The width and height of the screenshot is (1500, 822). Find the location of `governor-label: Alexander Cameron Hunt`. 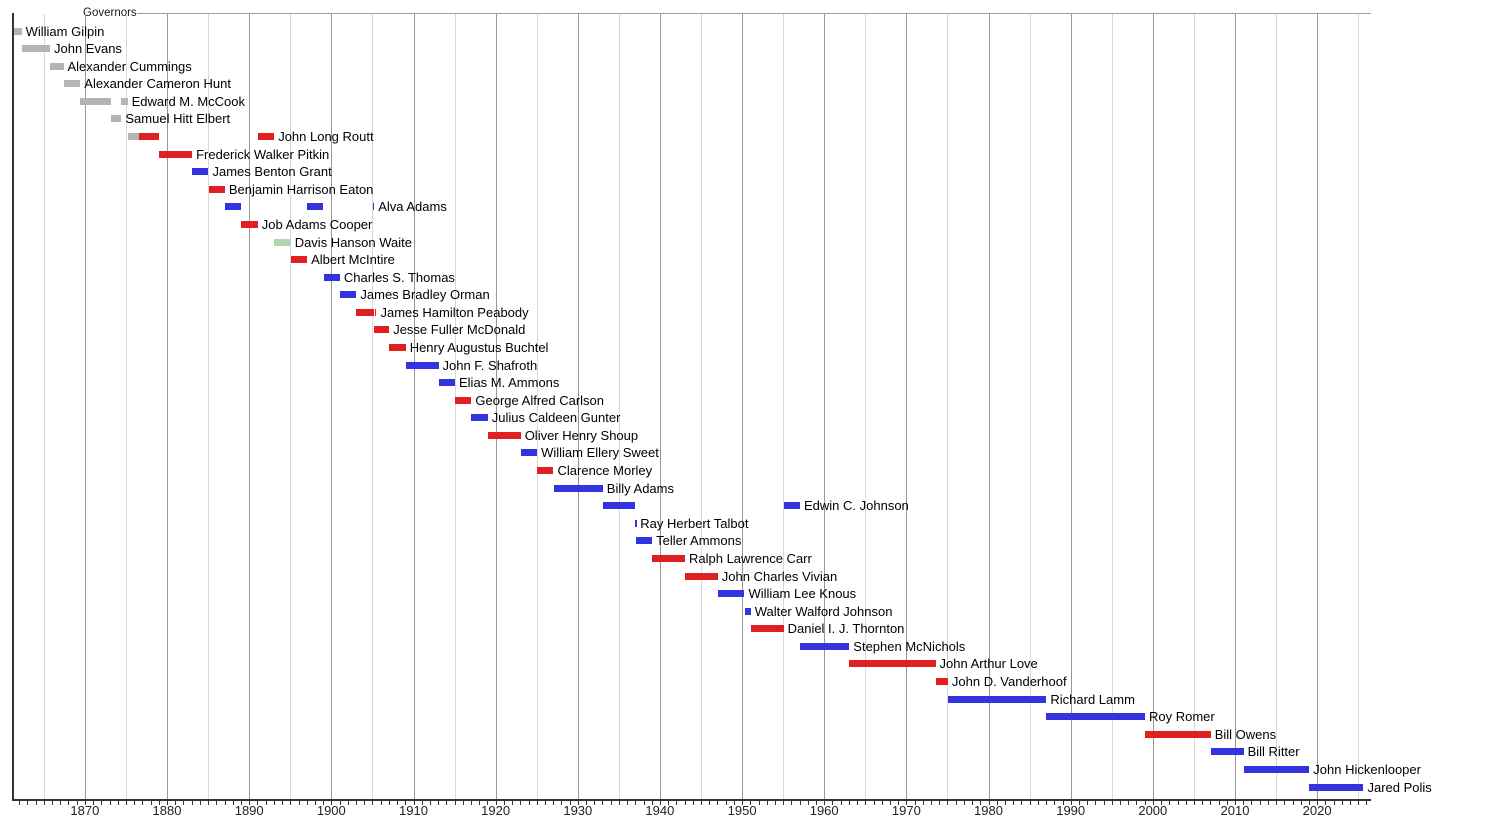

governor-label: Alexander Cameron Hunt is located at coordinates (157, 84).